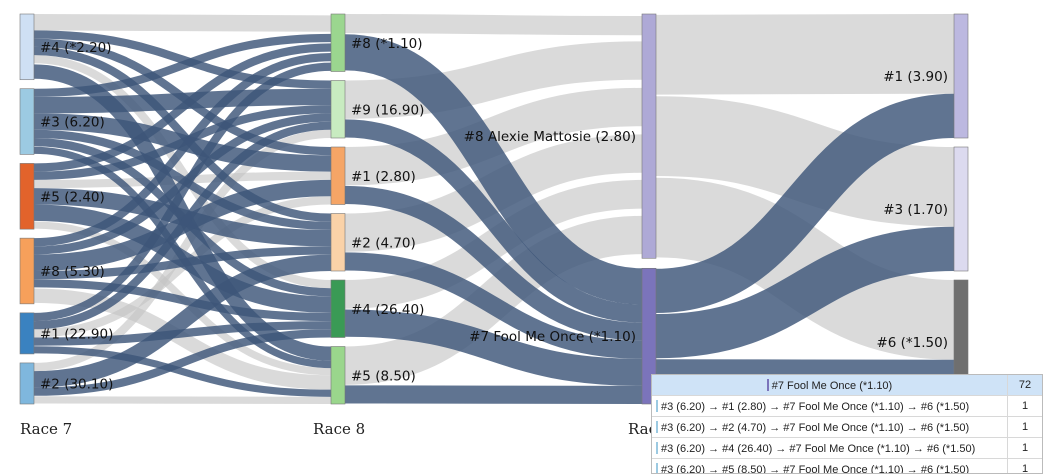 The height and width of the screenshot is (474, 1055). I want to click on node-label: #8 (*1.10), so click(387, 44).